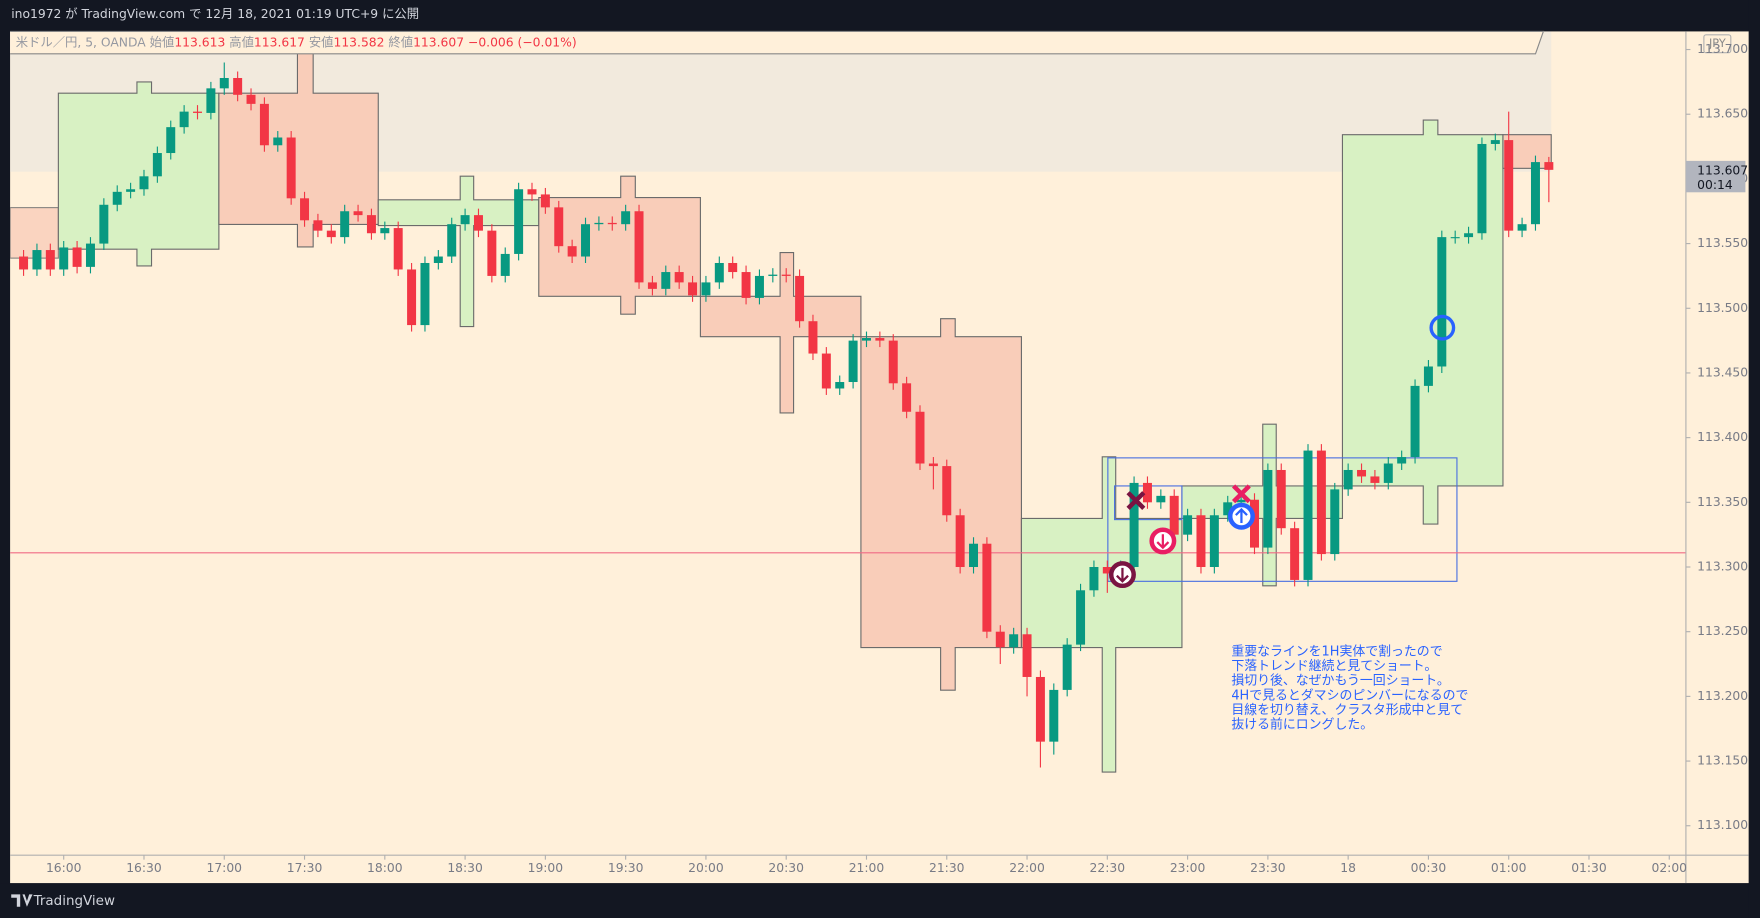 The image size is (1760, 918). What do you see at coordinates (1429, 868) in the screenshot?
I see `x-tick-label: 00:30` at bounding box center [1429, 868].